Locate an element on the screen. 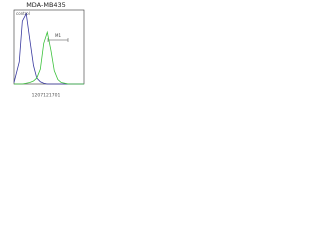 This screenshot has width=320, height=240. plot-frame is located at coordinates (49, 47).